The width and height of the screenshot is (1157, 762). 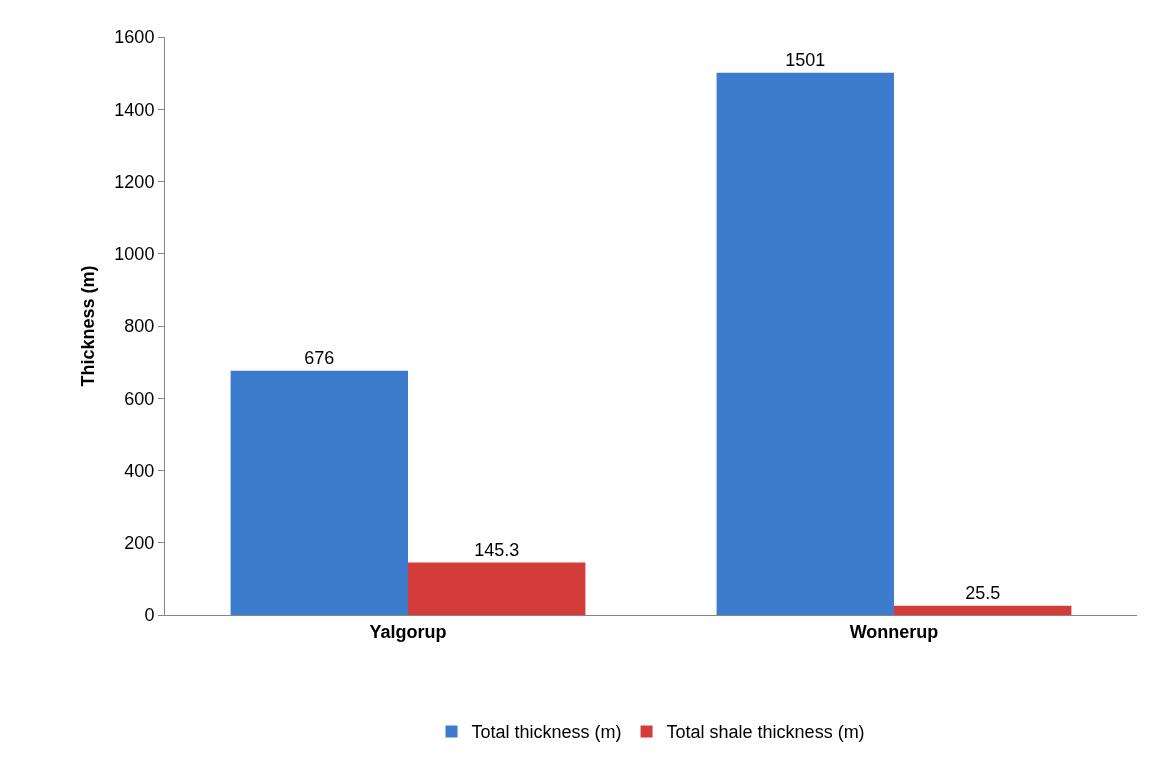 I want to click on y-tick-label: 0, so click(x=149, y=615).